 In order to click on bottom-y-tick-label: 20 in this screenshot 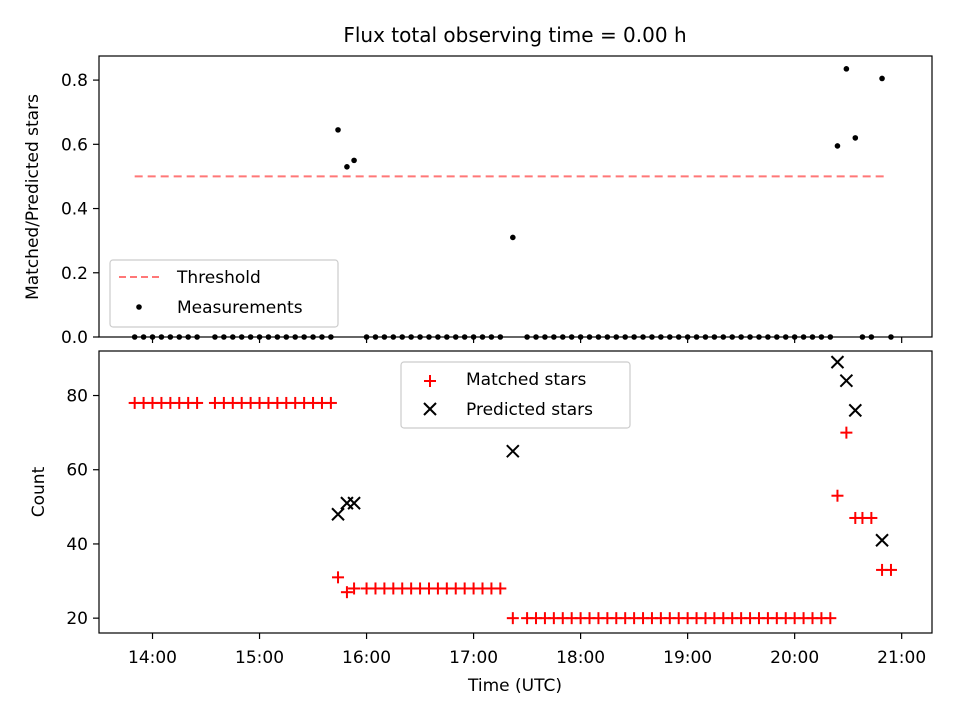, I will do `click(77, 619)`.